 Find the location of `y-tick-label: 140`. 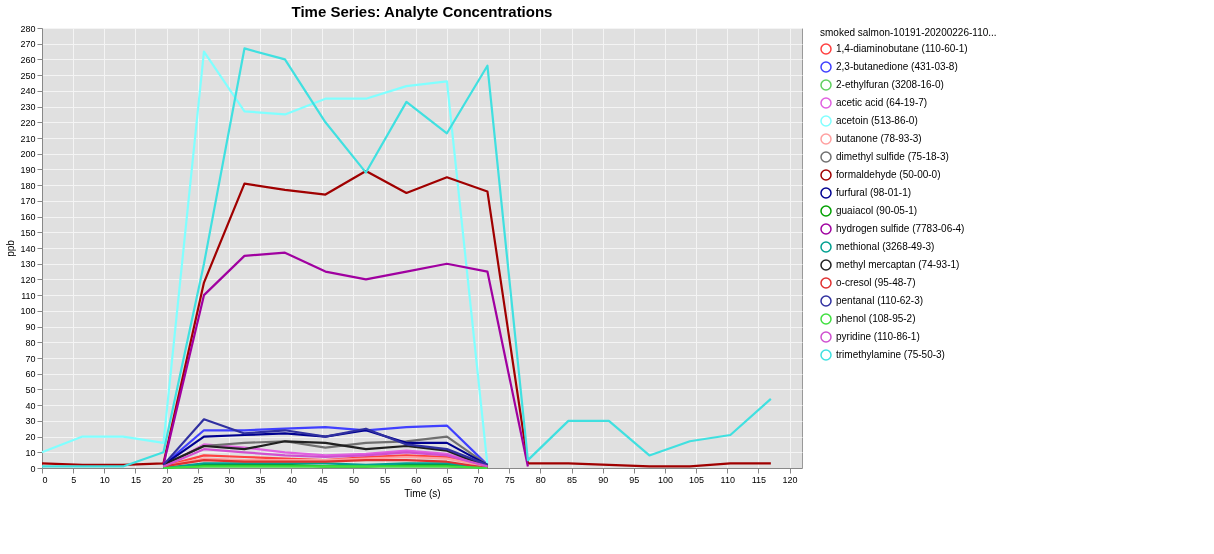

y-tick-label: 140 is located at coordinates (28, 248).